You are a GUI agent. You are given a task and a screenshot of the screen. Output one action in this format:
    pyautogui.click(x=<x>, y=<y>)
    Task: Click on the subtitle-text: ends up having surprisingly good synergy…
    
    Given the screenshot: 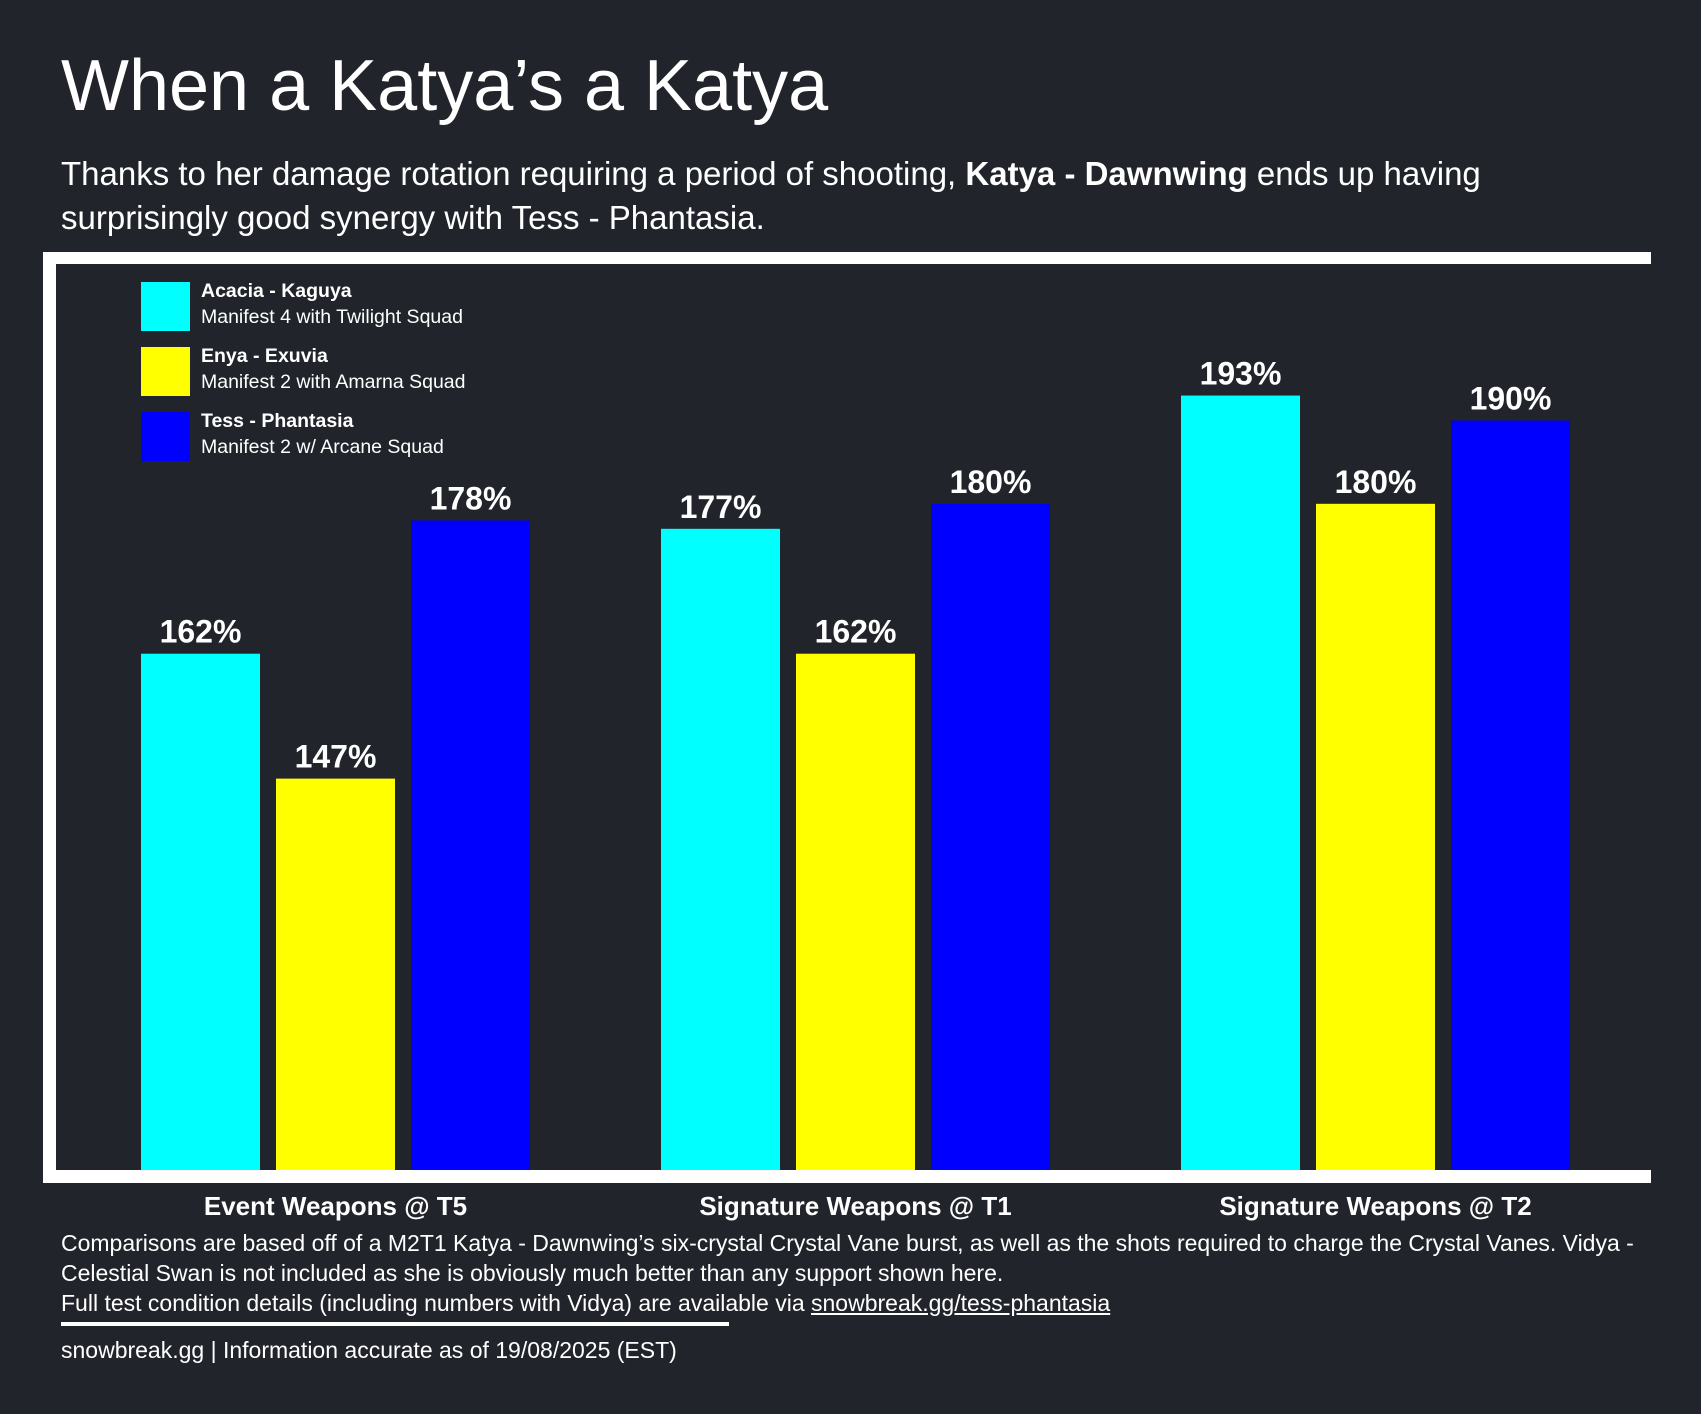 What is the action you would take?
    pyautogui.click(x=771, y=195)
    